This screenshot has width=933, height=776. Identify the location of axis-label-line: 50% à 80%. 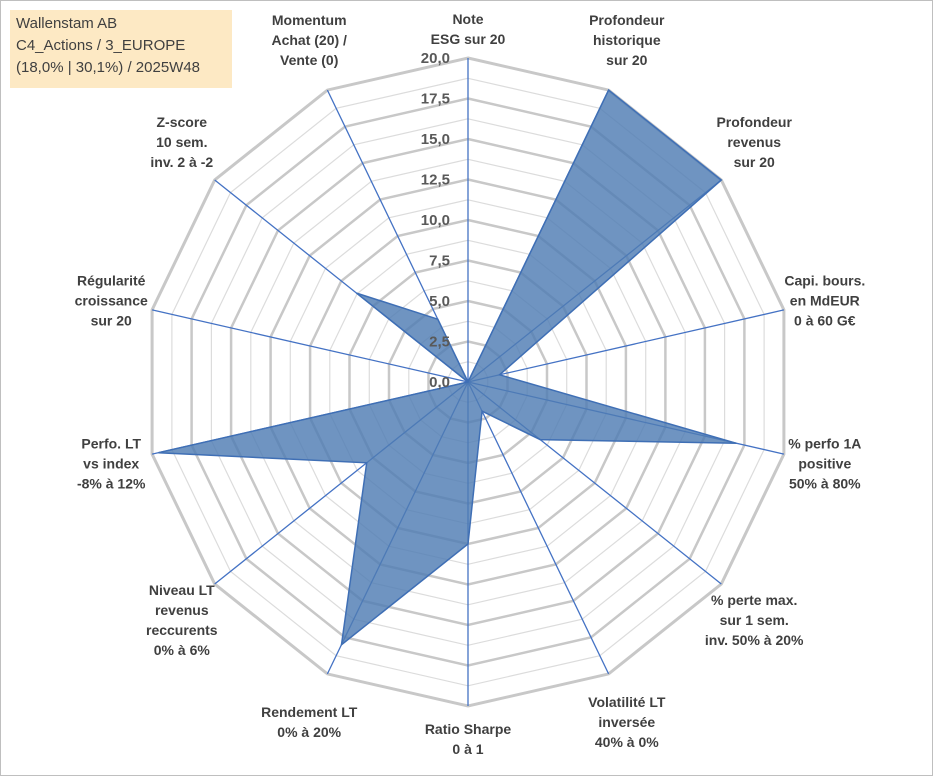
(825, 483).